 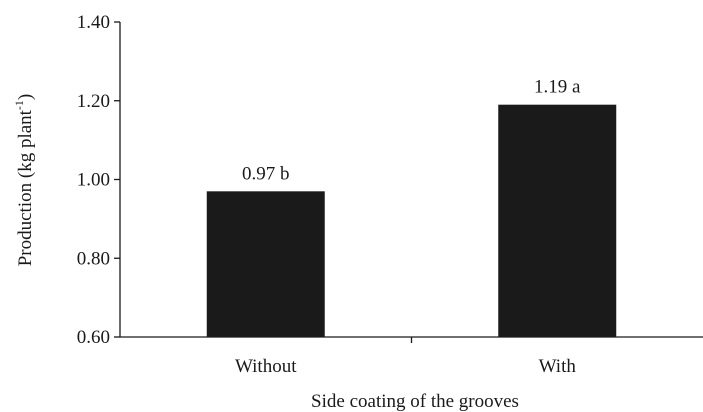 I want to click on bar-with, so click(x=557, y=220).